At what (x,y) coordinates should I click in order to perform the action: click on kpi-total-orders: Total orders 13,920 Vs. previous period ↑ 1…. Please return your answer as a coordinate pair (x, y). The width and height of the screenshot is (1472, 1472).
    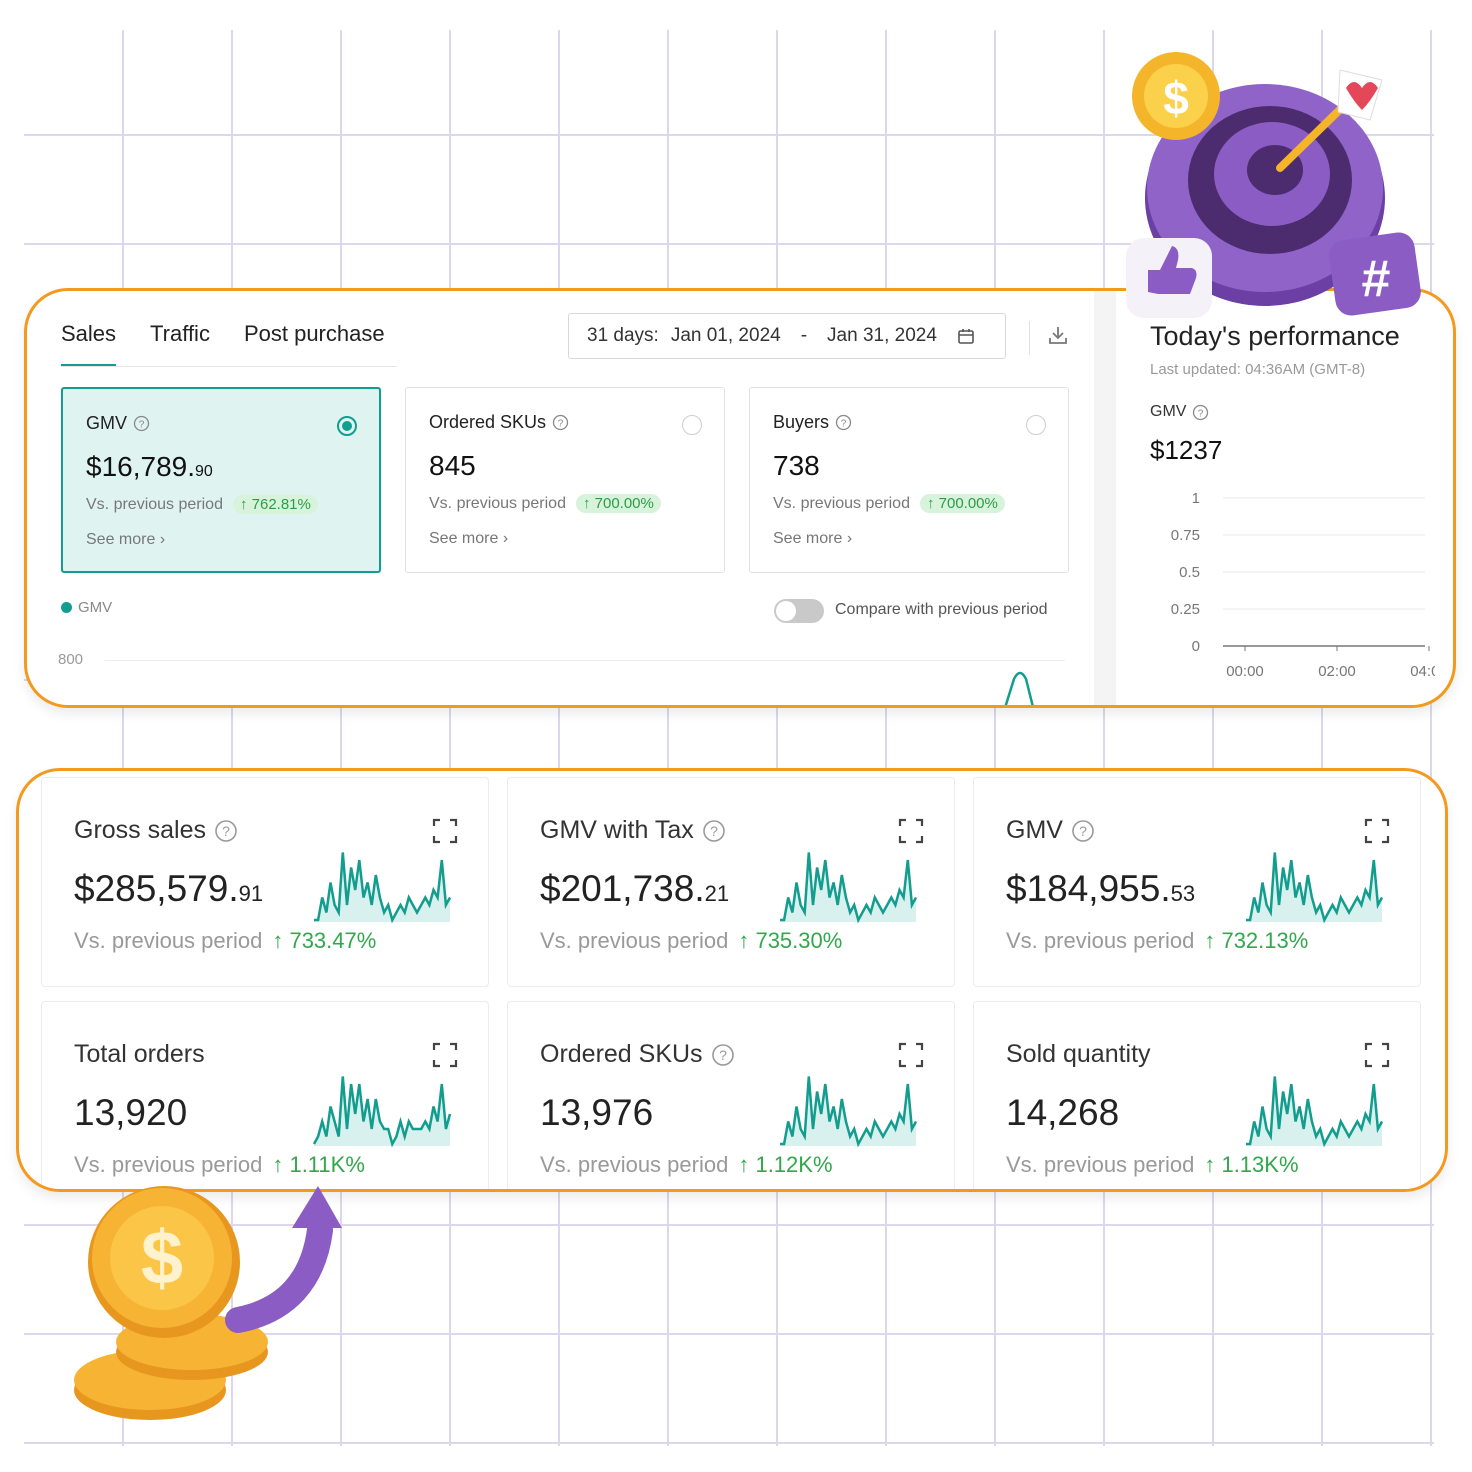
    Looking at the image, I should click on (265, 1095).